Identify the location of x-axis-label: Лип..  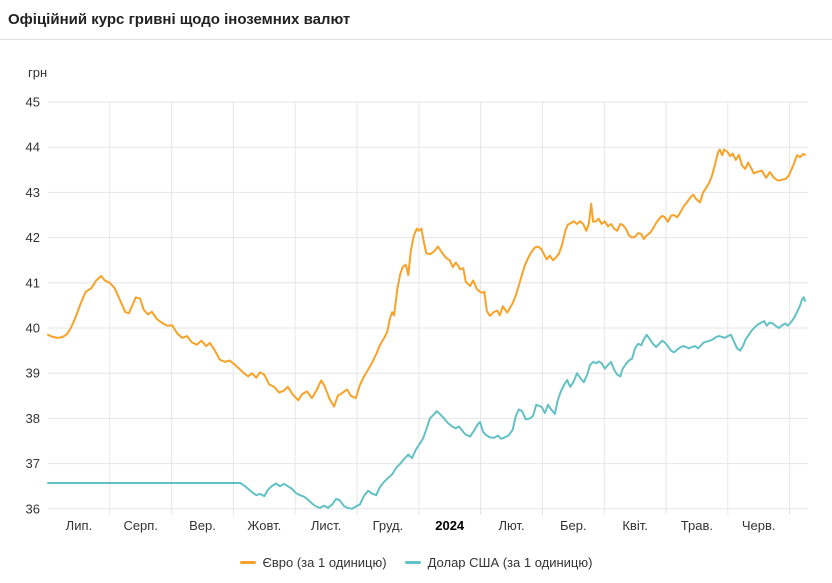
(79, 525).